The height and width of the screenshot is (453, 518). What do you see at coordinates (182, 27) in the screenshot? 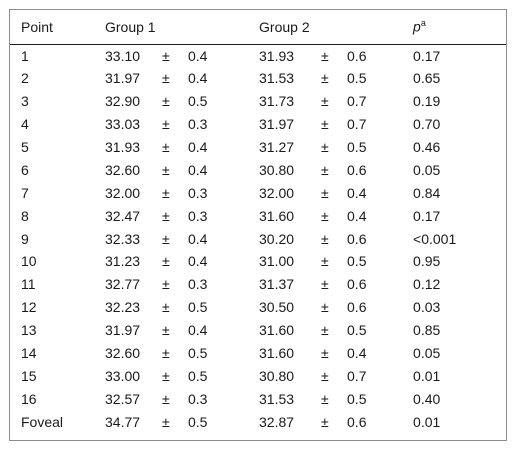
I see `header-group1: Group 1` at bounding box center [182, 27].